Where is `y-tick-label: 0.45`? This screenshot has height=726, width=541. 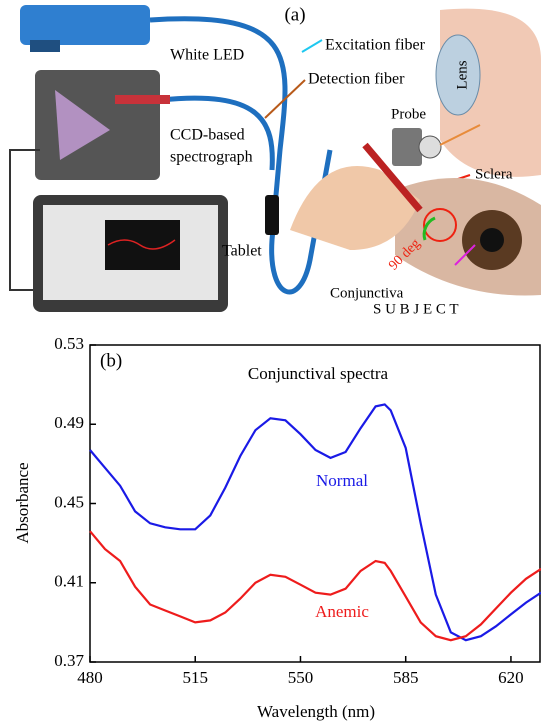 y-tick-label: 0.45 is located at coordinates (69, 501).